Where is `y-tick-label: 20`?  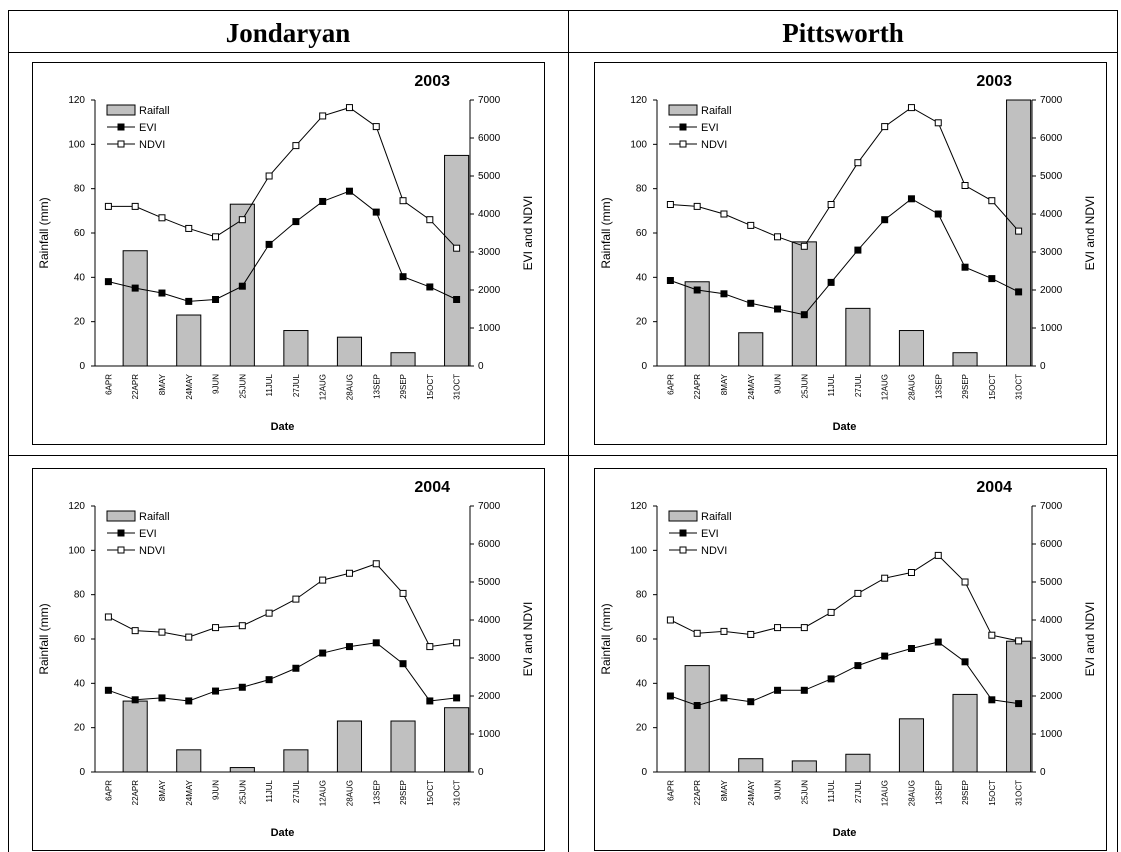
y-tick-label: 20 is located at coordinates (80, 322).